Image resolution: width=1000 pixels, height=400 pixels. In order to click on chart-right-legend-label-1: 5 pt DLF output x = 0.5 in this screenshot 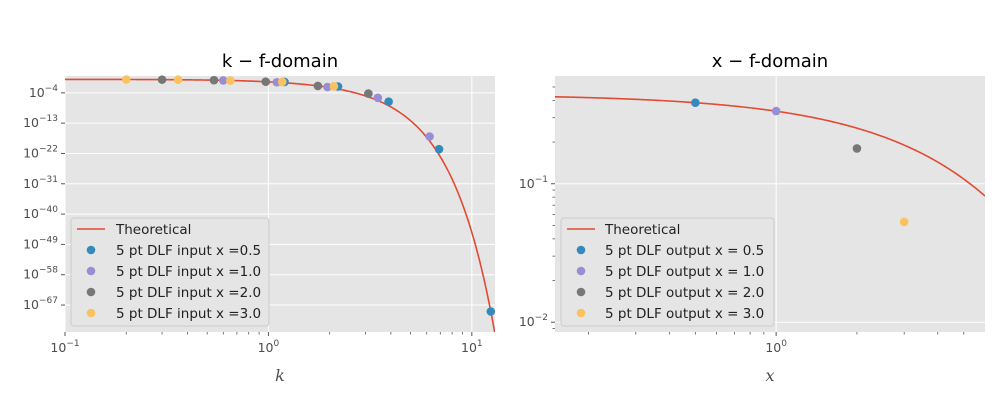, I will do `click(684, 251)`.